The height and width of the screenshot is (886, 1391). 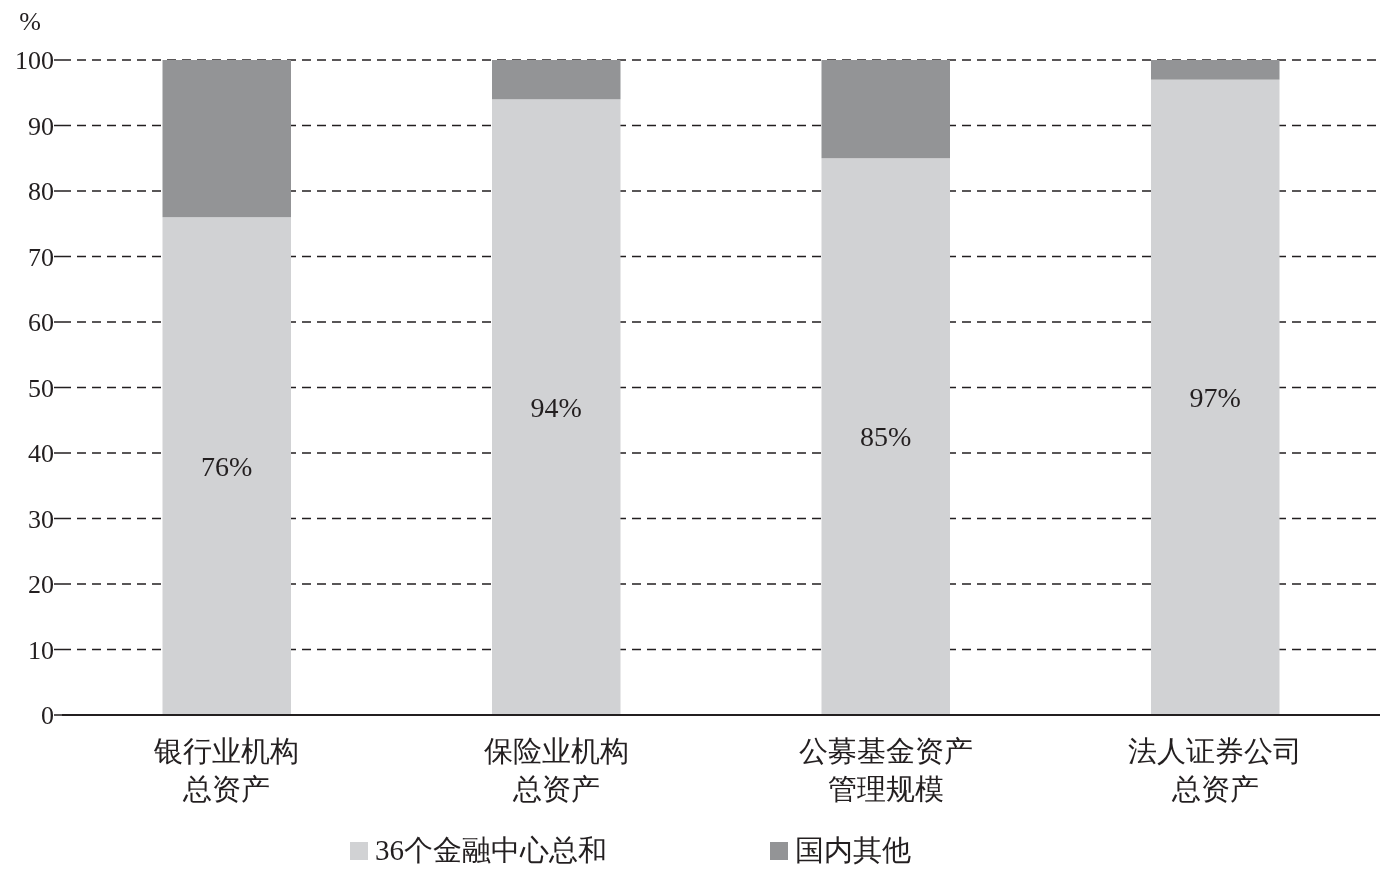 I want to click on x-tick-label: 公募基金资产管理规模, so click(x=885, y=770).